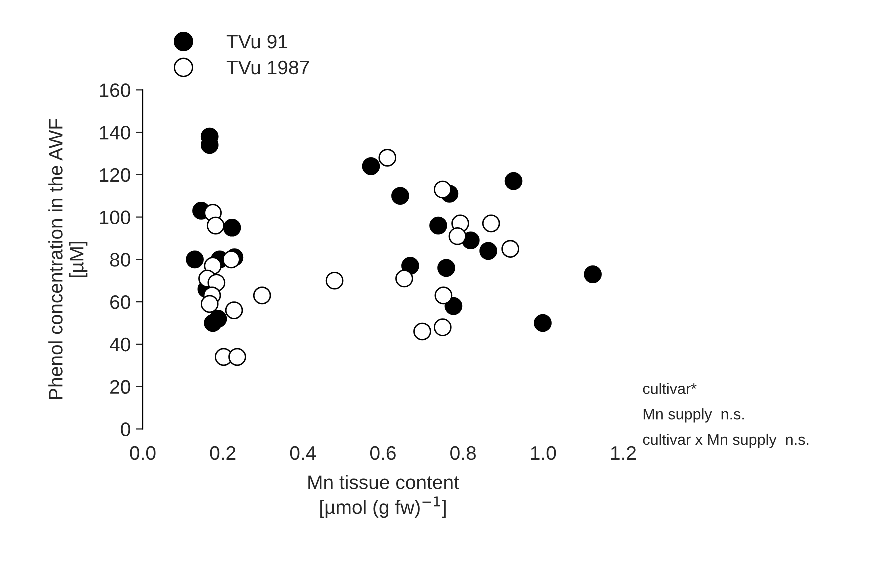  I want to click on y-tick-label: 40, so click(120, 345).